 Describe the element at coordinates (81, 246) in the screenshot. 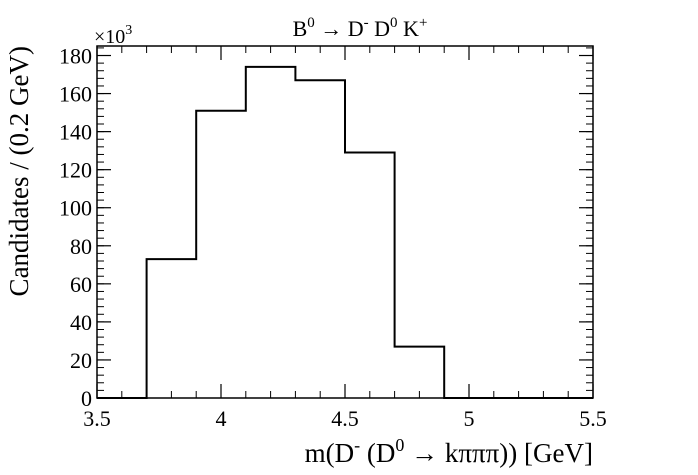

I see `y-tick-label: 80` at that location.